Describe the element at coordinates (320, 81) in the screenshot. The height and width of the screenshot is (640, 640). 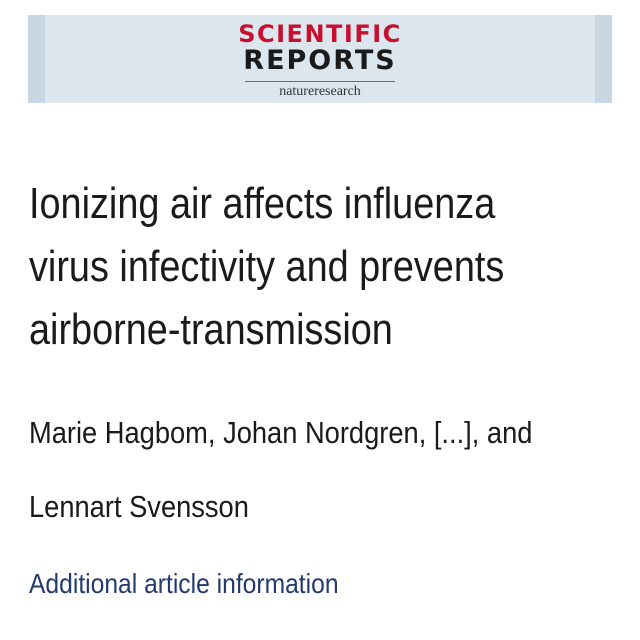
I see `logo-divider` at that location.